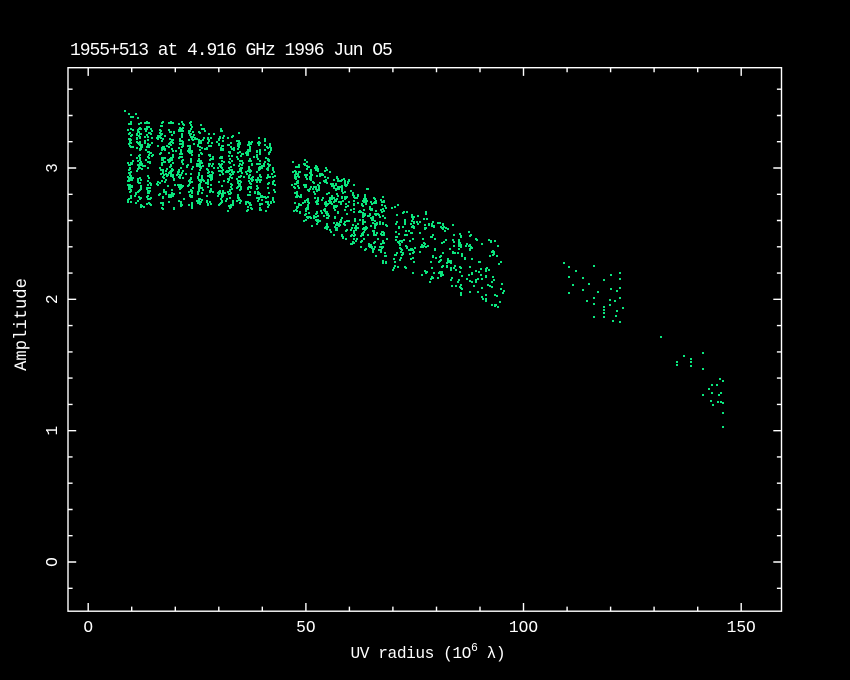  What do you see at coordinates (523, 628) in the screenshot?
I see `svg-text: 1OO` at bounding box center [523, 628].